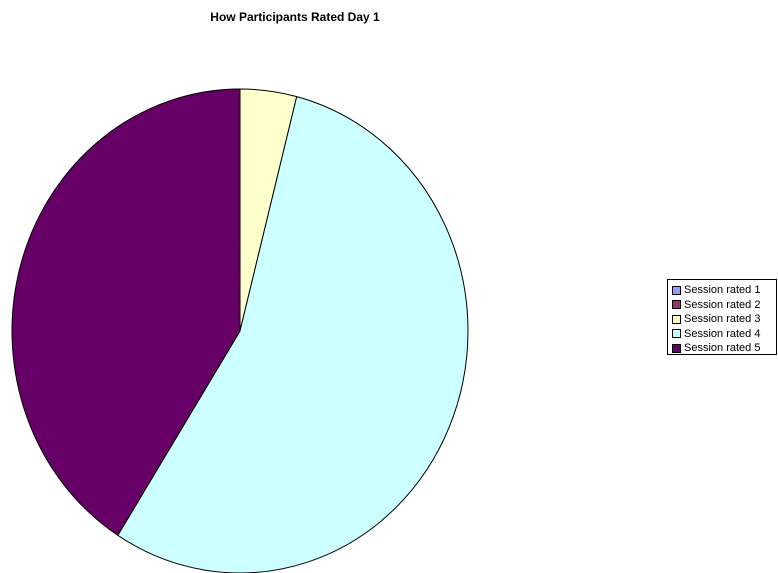  Describe the element at coordinates (295, 17) in the screenshot. I see `chart-title: How Participants Rated Day 1` at that location.